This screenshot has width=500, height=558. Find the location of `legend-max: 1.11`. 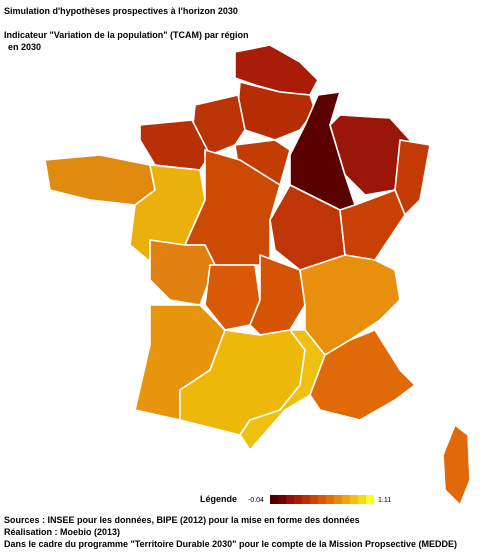

legend-max: 1.11 is located at coordinates (384, 500).